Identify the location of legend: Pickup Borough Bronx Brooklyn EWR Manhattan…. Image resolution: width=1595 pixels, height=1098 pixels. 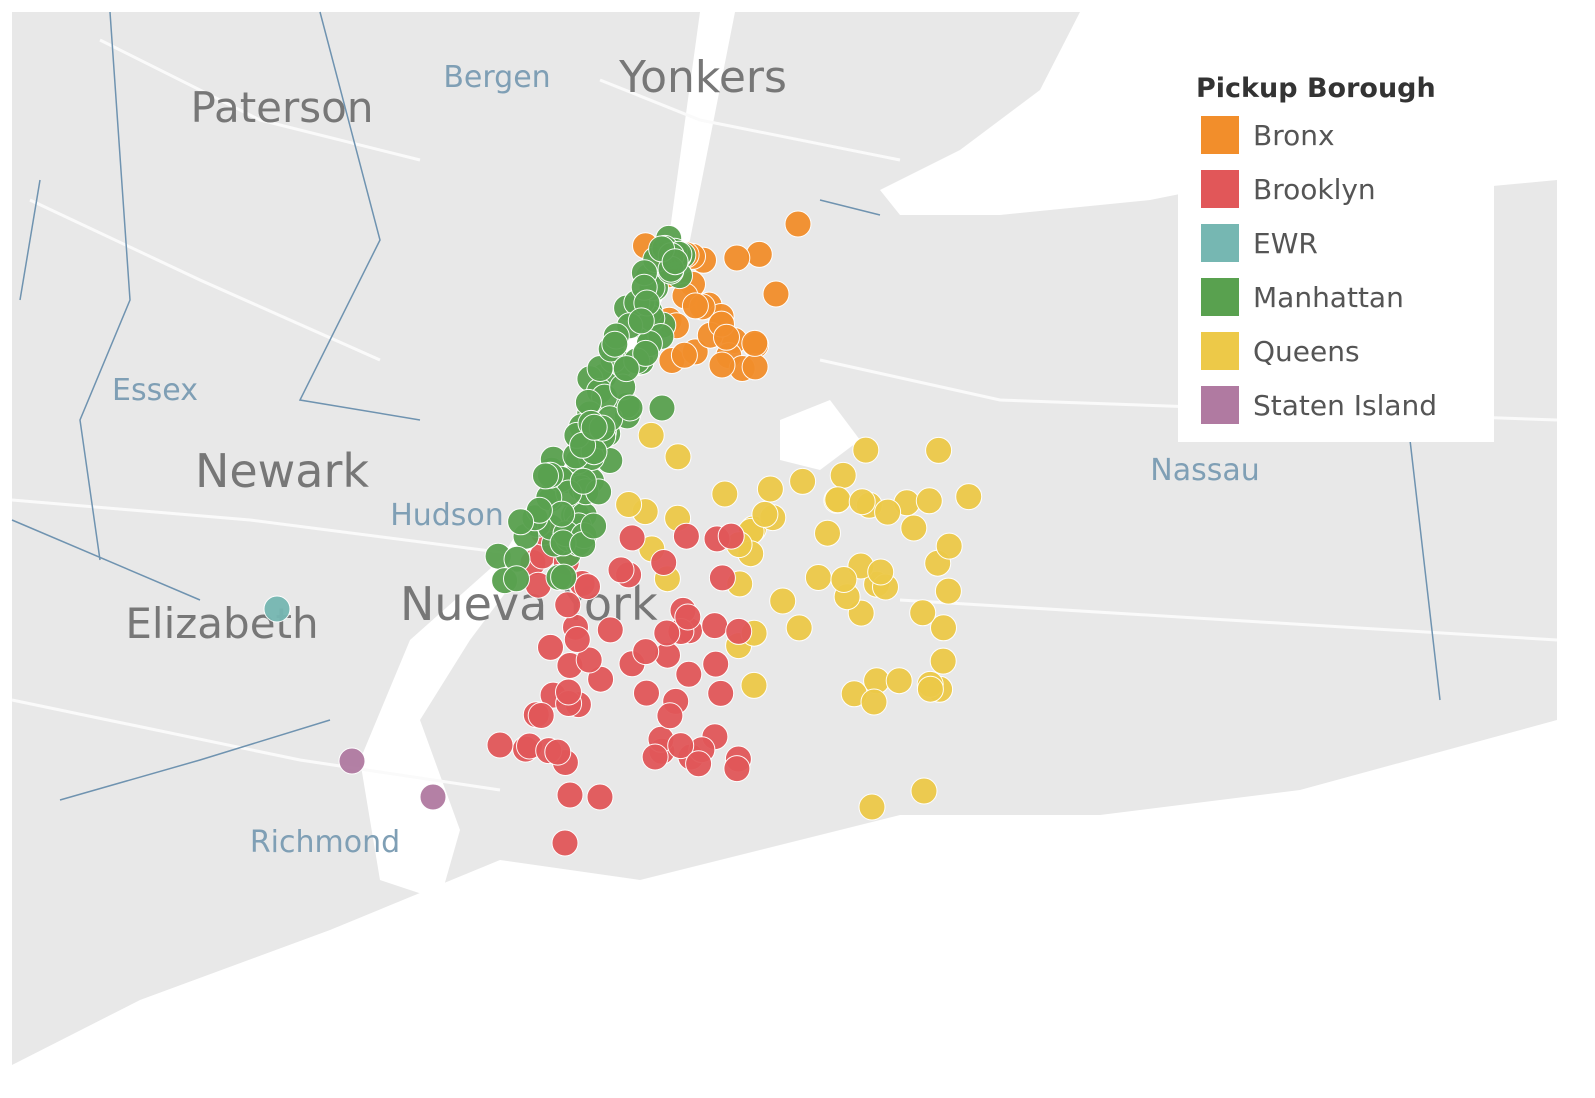
(1336, 255).